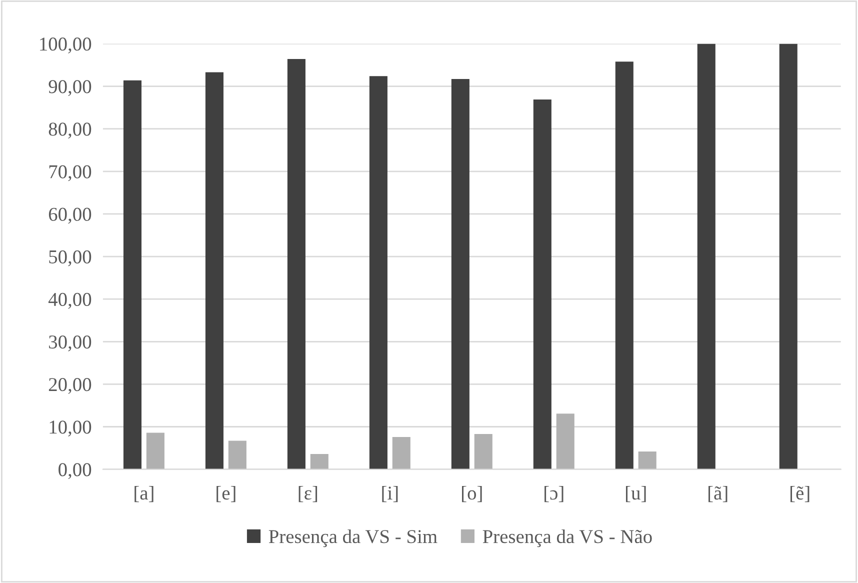  I want to click on y-tick-label: 70,00, so click(70, 173).